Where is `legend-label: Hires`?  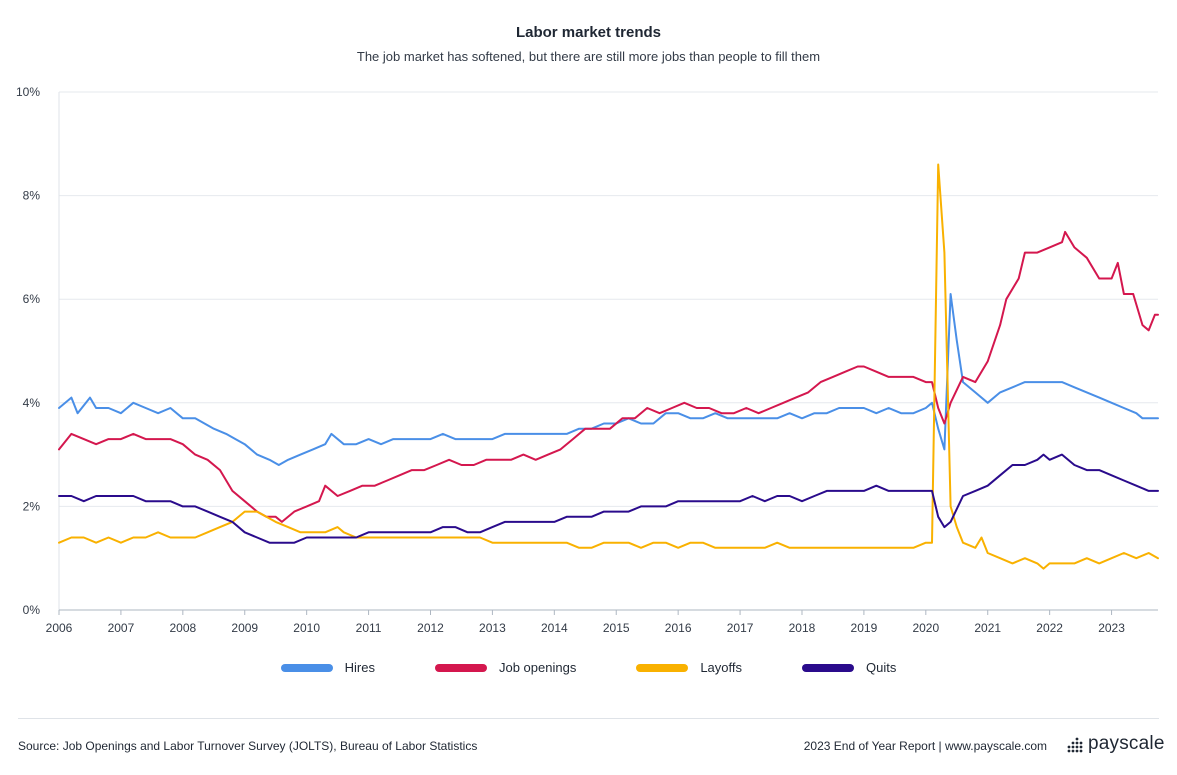
legend-label: Hires is located at coordinates (359, 667).